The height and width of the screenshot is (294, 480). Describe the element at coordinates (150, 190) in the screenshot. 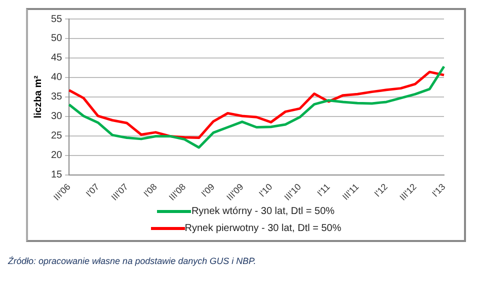

I see `x-tick-label: I'08` at that location.